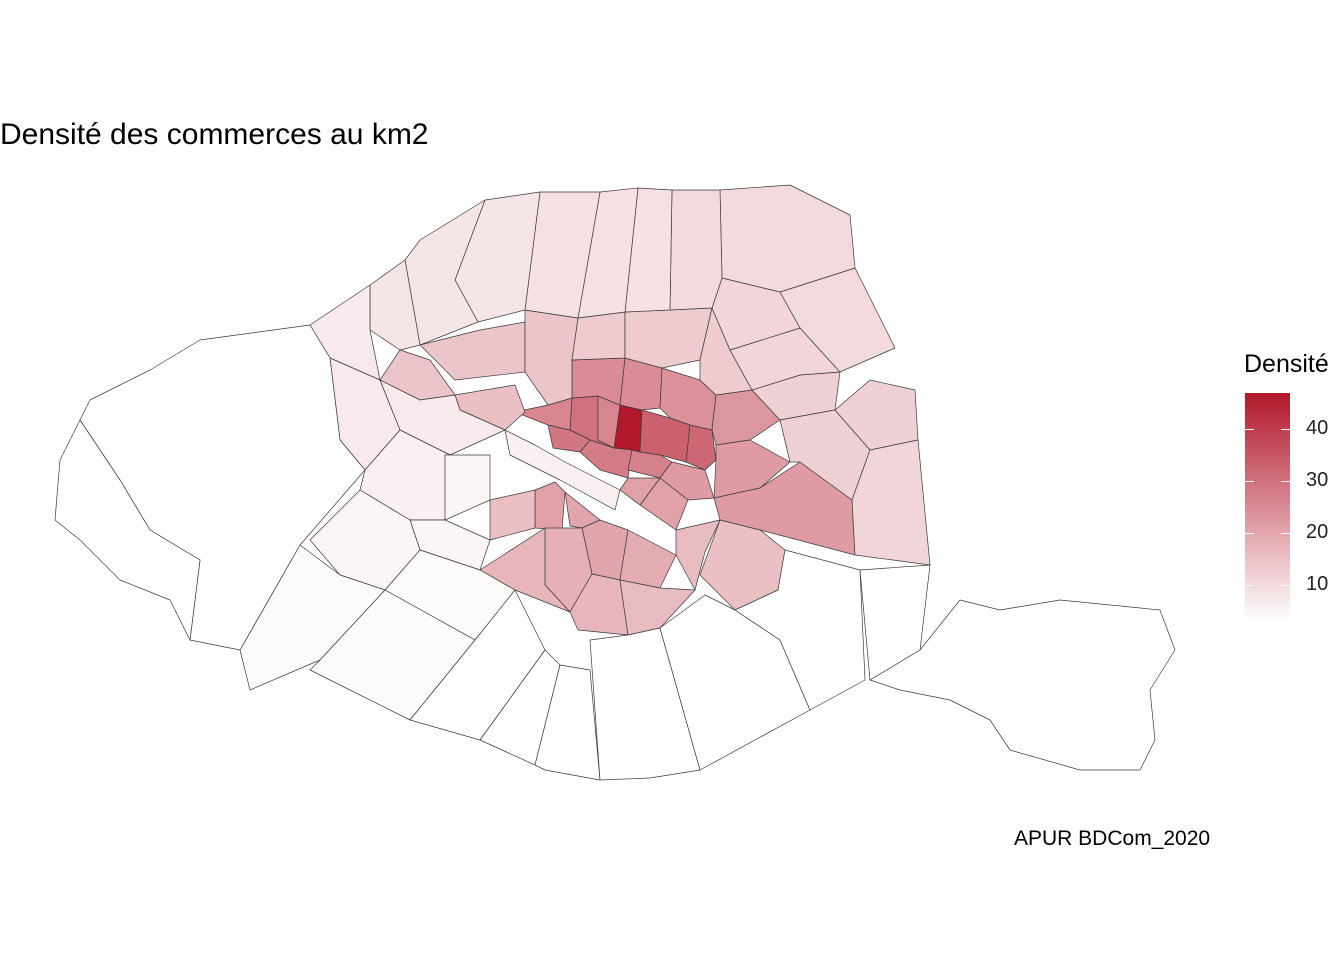 Image resolution: width=1344 pixels, height=960 pixels. Describe the element at coordinates (1317, 531) in the screenshot. I see `legend-tick-label: 20` at that location.